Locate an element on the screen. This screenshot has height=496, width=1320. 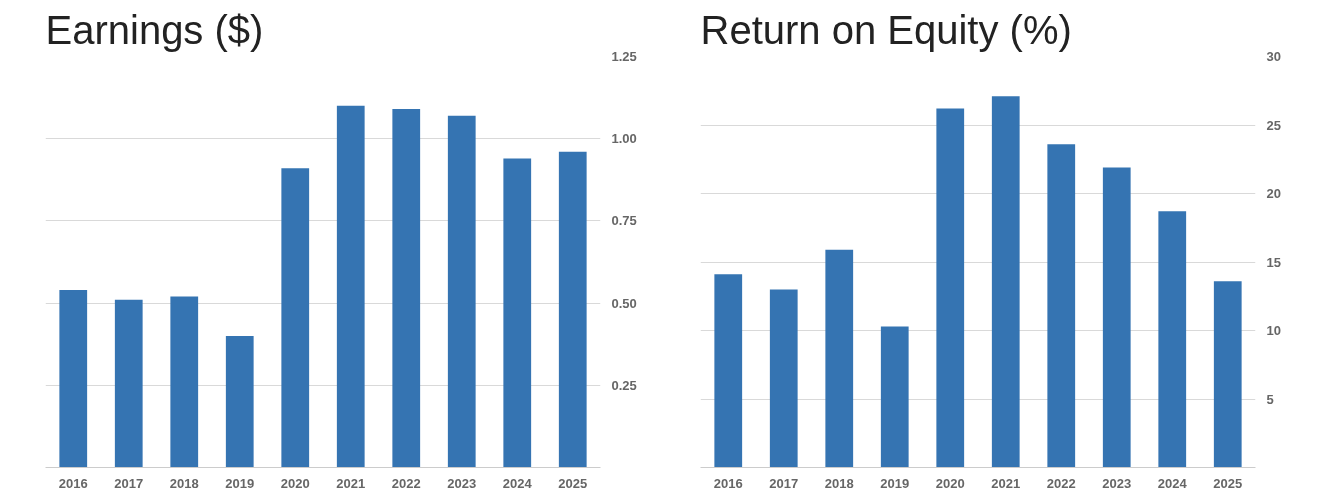
y-tick-label: 1.00 is located at coordinates (624, 139).